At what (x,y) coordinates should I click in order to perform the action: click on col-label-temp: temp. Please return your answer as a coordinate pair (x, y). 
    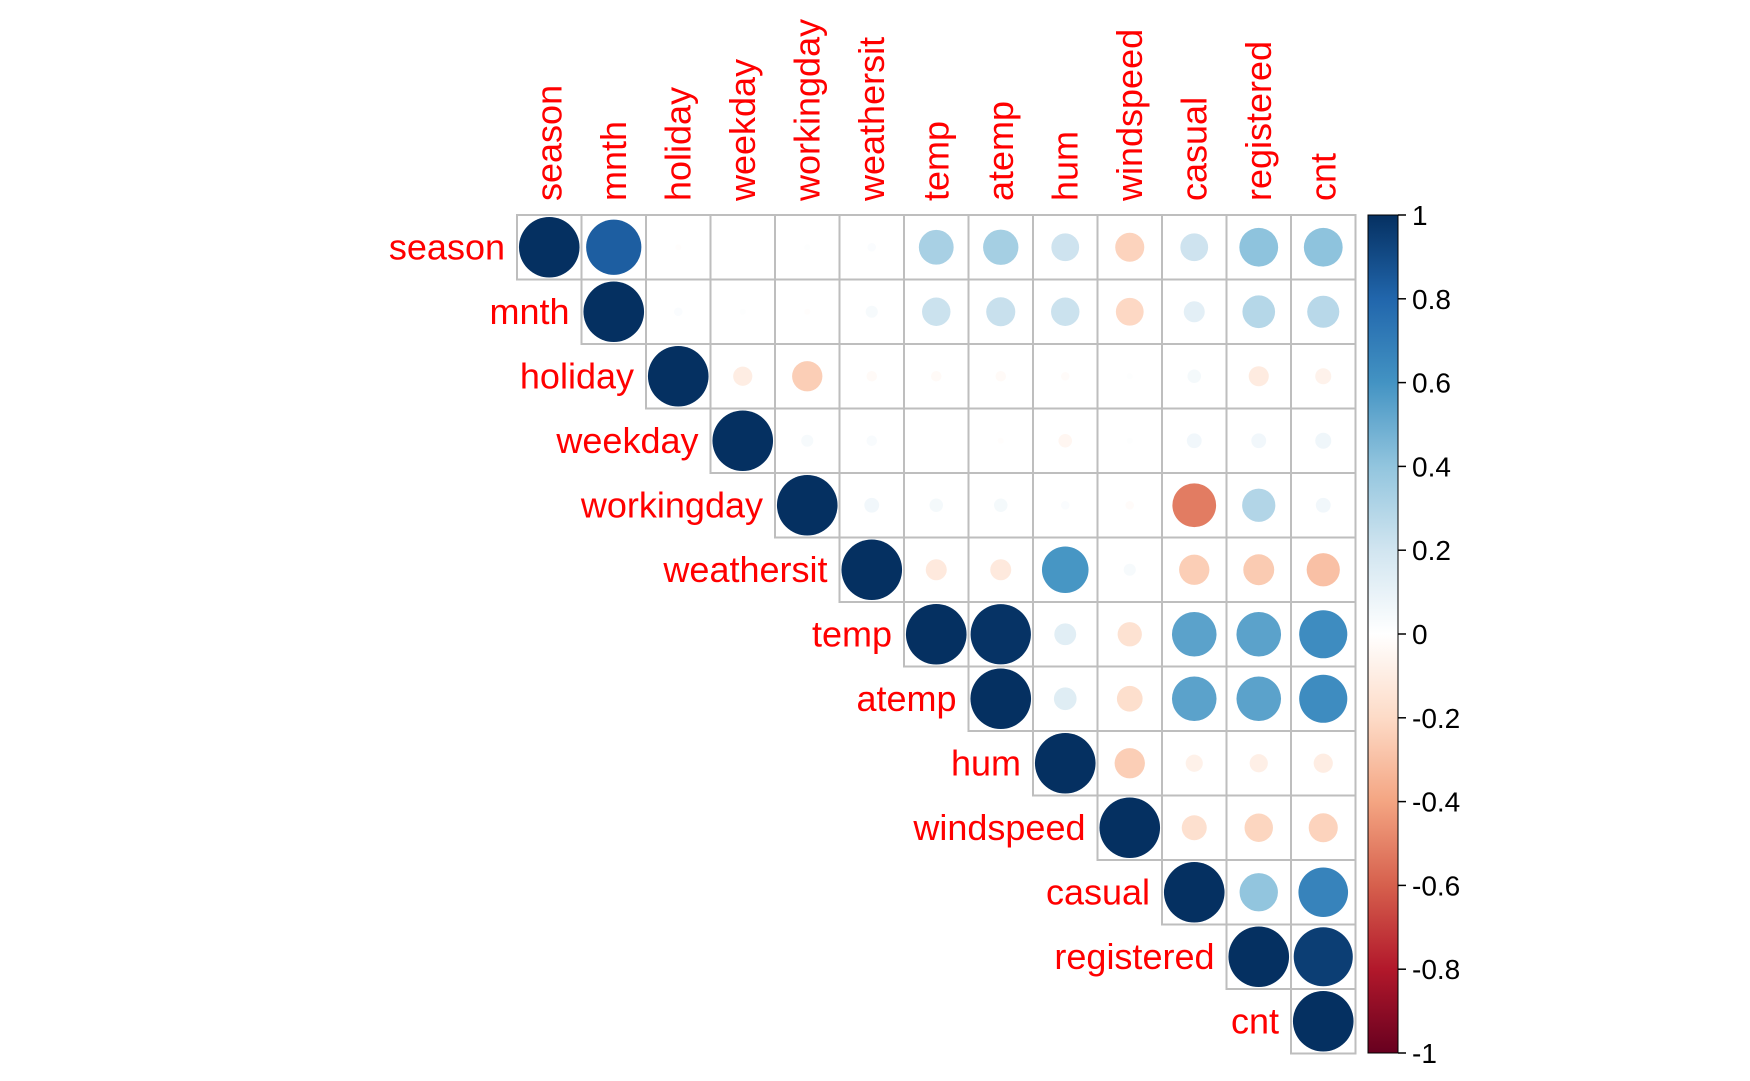
    Looking at the image, I should click on (935, 161).